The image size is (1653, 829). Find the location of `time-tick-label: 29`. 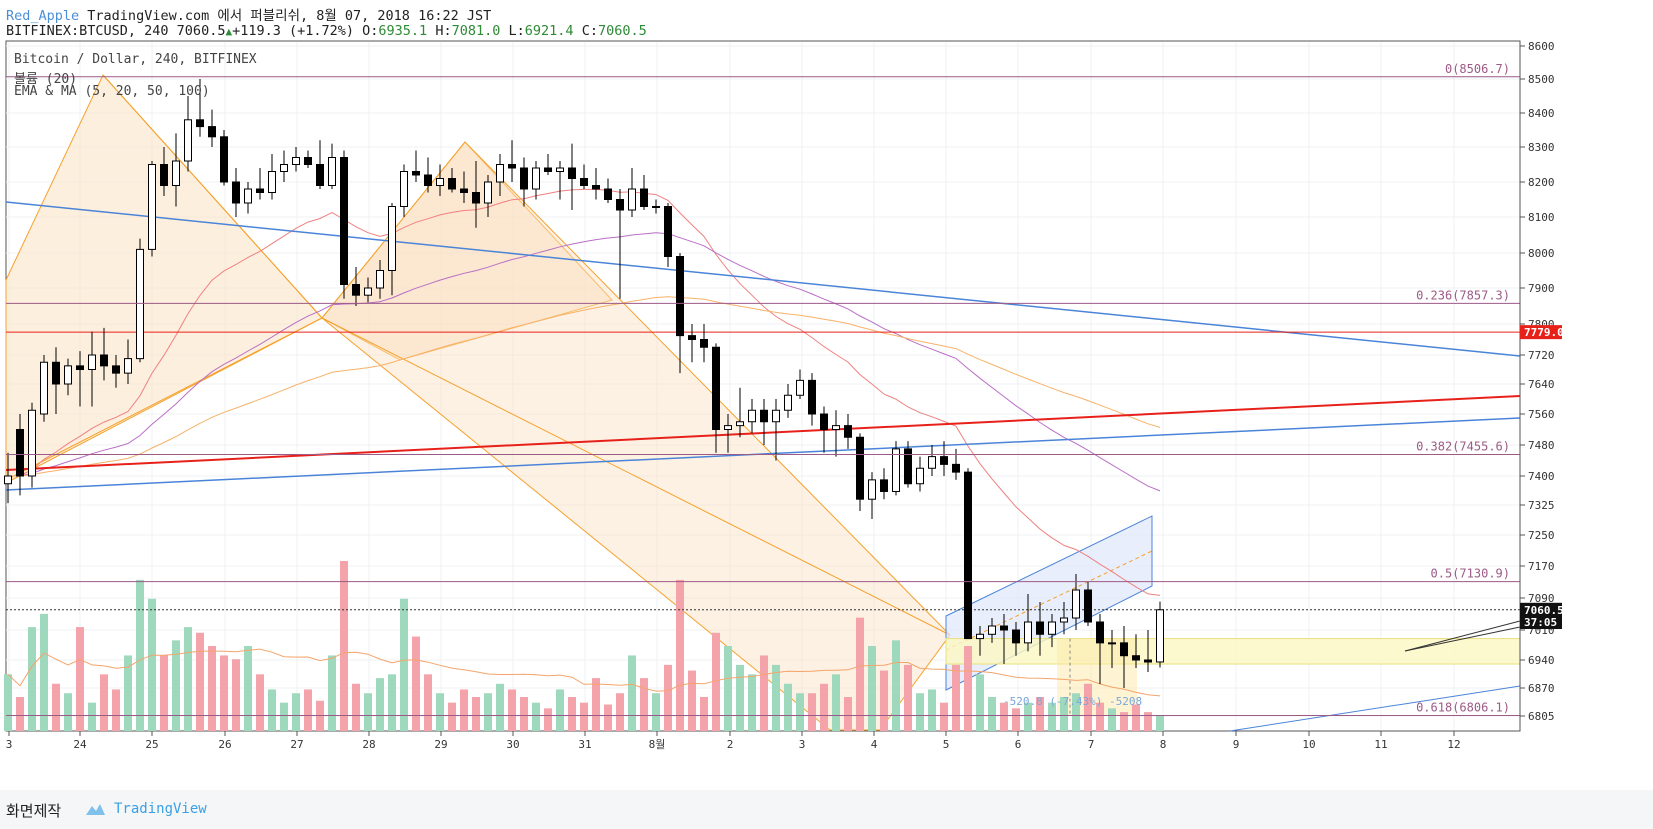

time-tick-label: 29 is located at coordinates (440, 744).